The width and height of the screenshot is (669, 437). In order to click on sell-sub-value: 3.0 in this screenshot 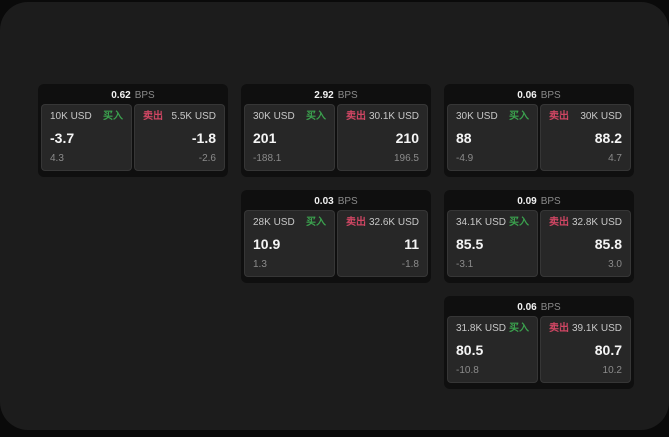, I will do `click(615, 264)`.